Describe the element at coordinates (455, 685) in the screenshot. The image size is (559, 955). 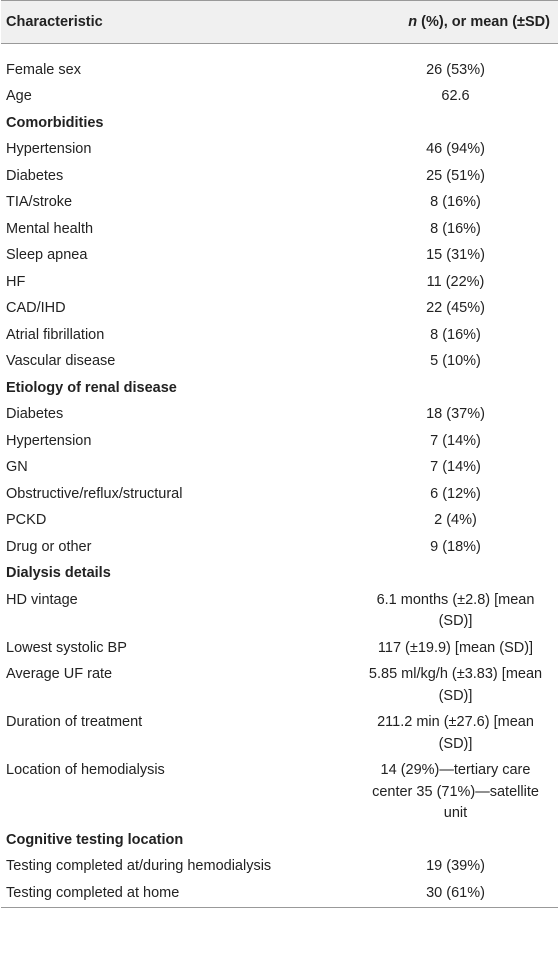
I see `row-value: 5.85 ml/kg/h (±3.83) [mean (SD)]` at that location.